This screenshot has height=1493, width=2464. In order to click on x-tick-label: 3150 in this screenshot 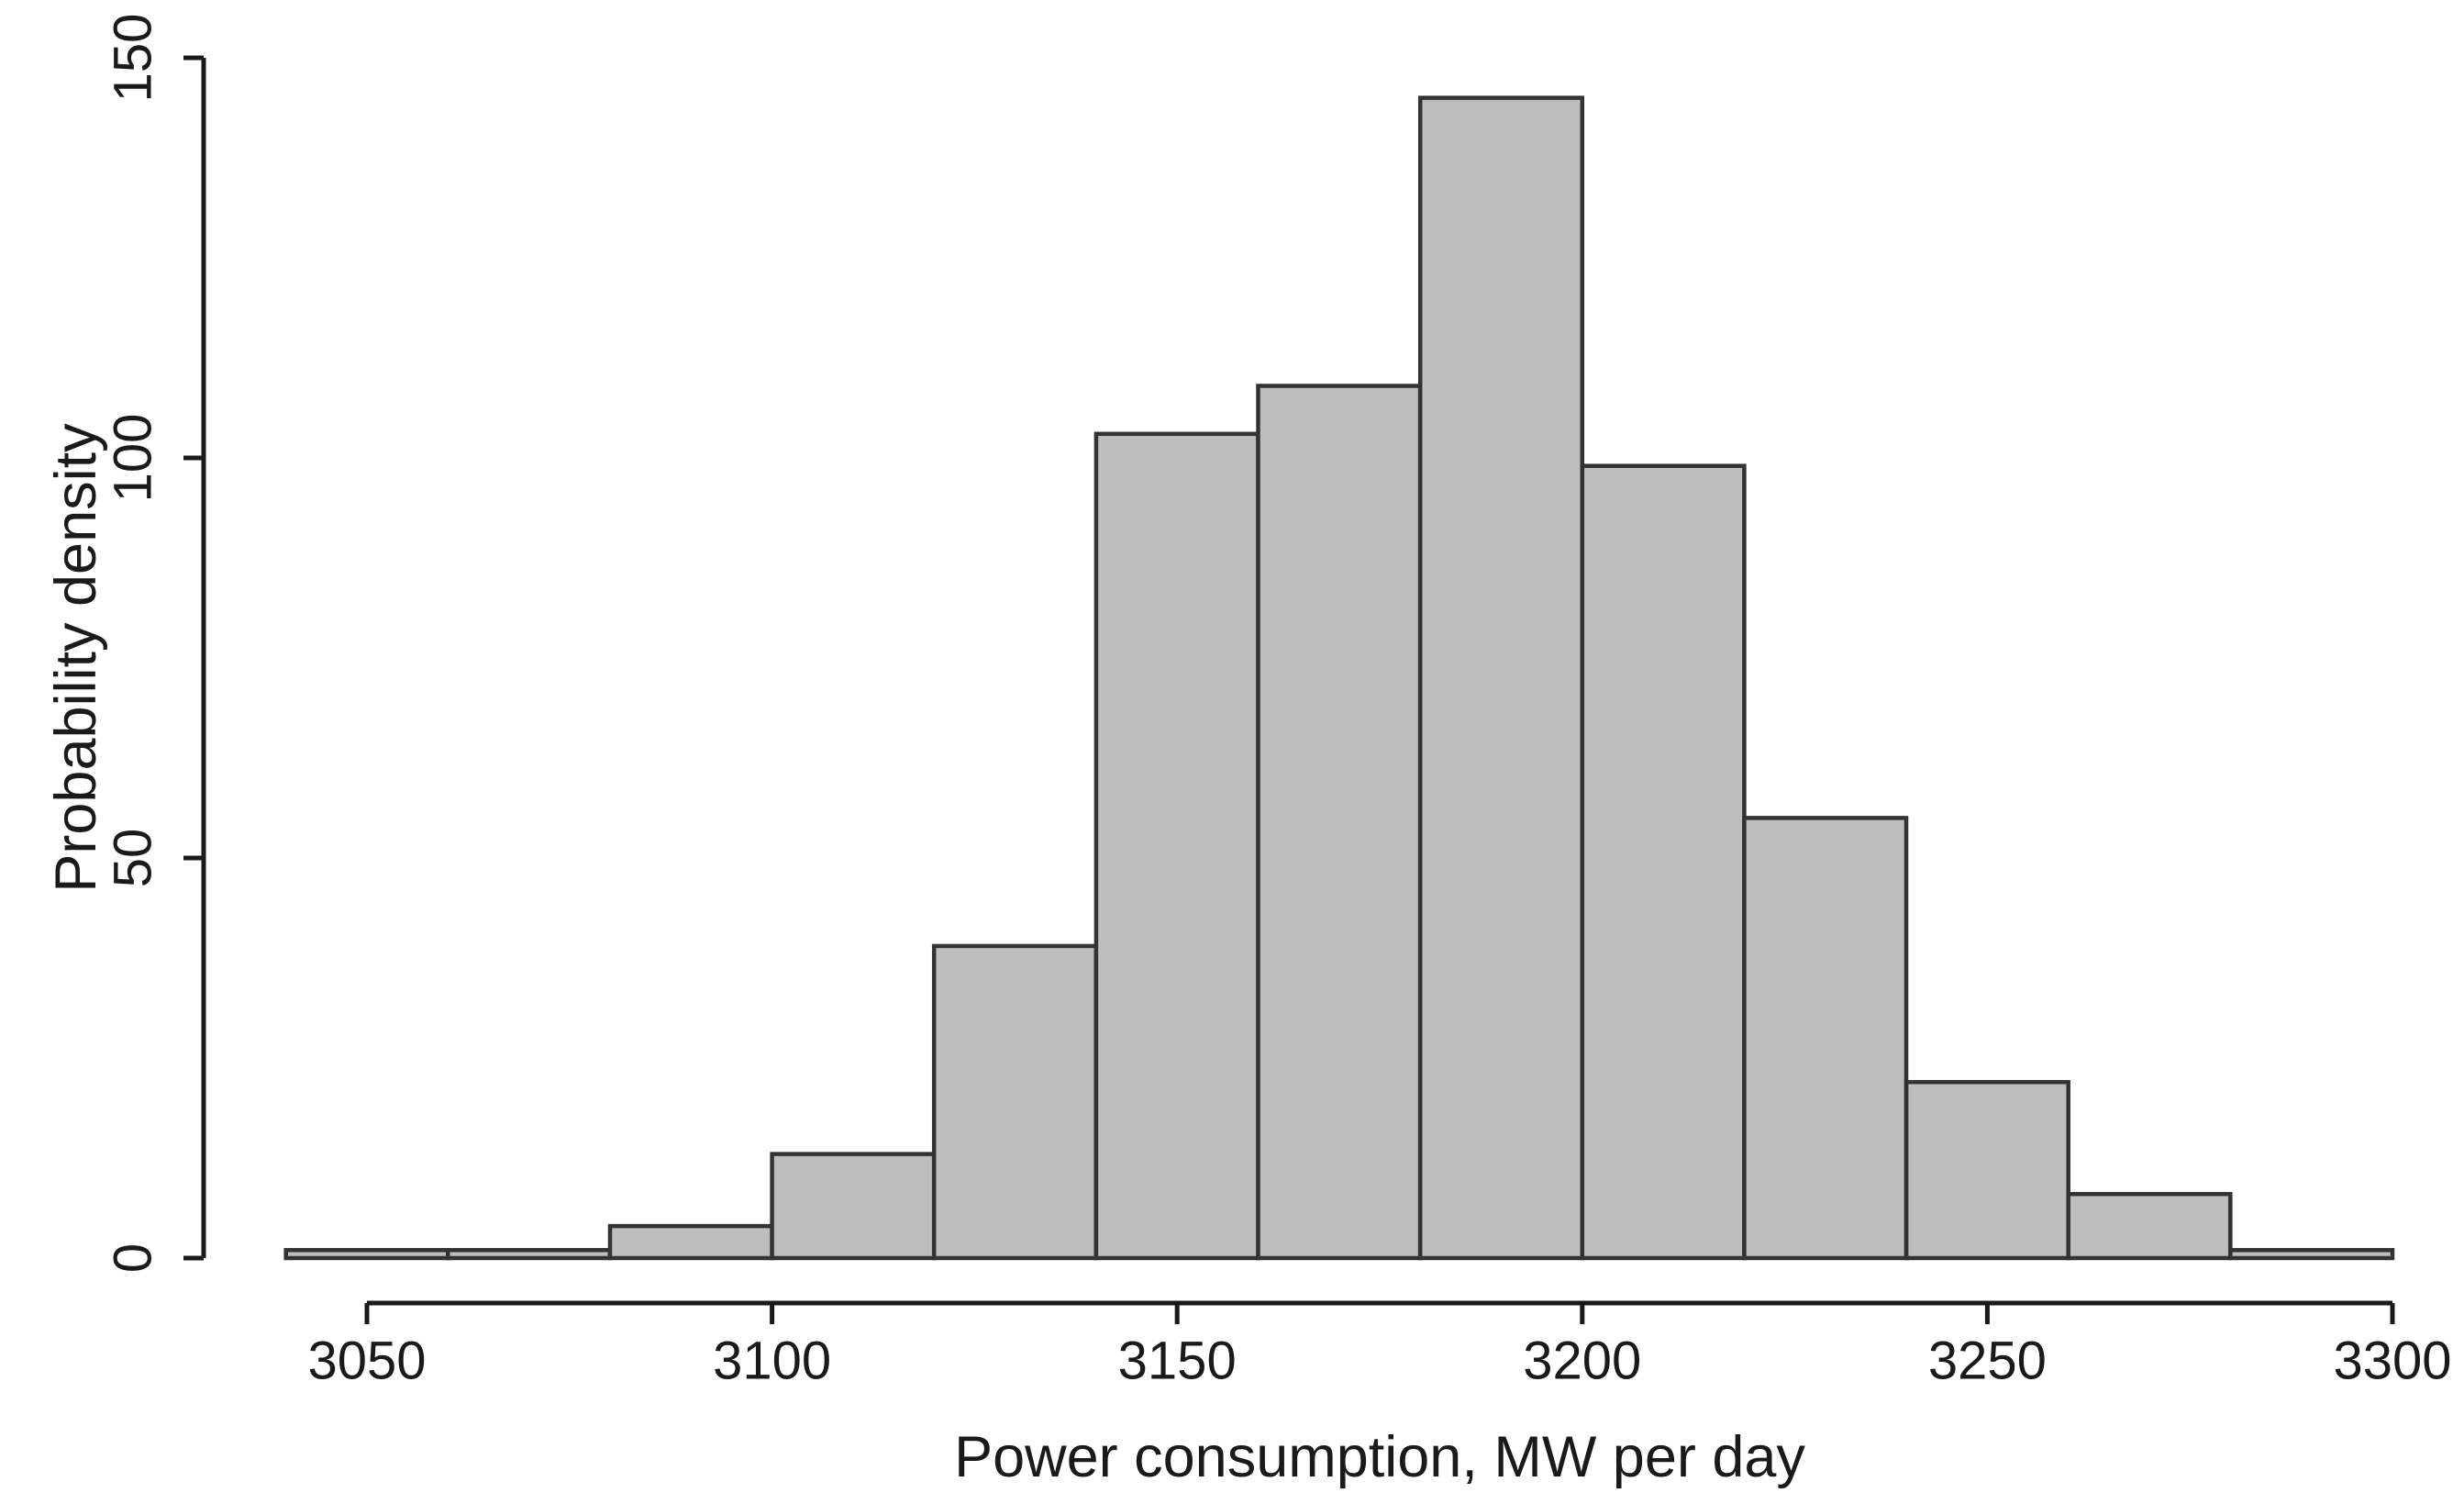, I will do `click(1177, 1361)`.